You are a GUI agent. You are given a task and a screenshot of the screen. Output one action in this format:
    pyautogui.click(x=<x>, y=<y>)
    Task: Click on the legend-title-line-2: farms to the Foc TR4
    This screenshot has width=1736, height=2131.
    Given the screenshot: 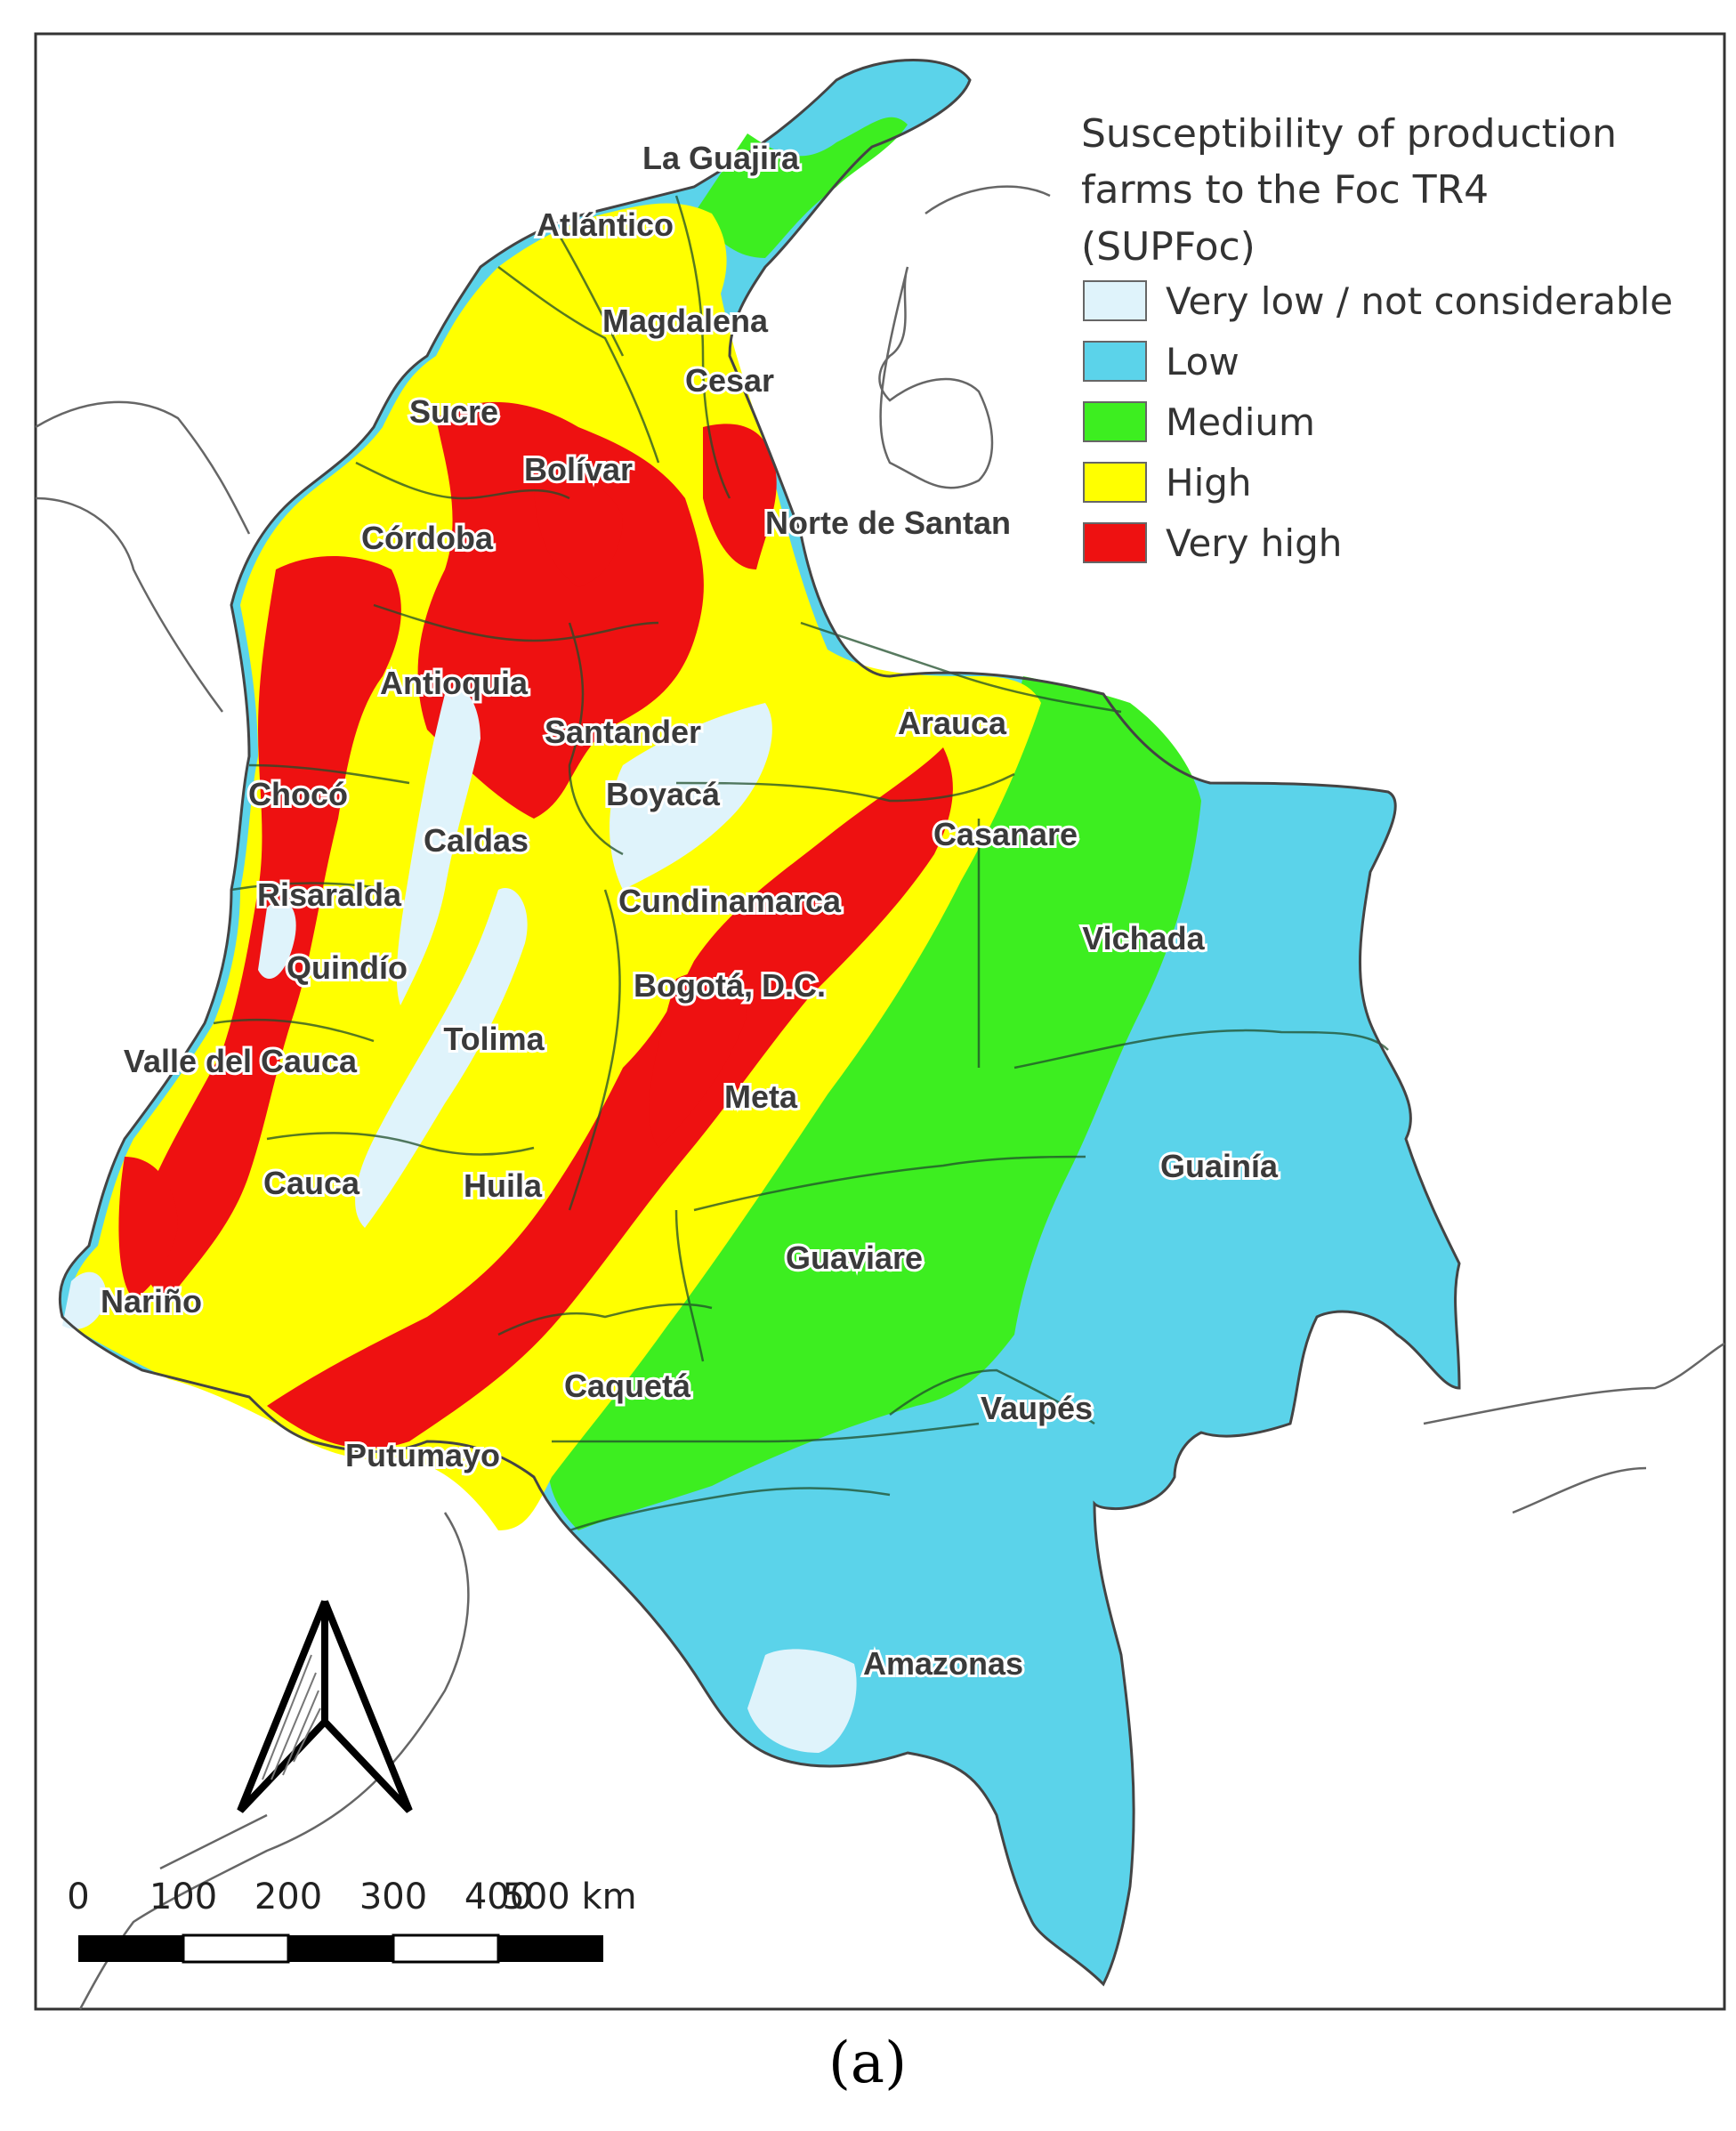 What is the action you would take?
    pyautogui.click(x=1285, y=190)
    